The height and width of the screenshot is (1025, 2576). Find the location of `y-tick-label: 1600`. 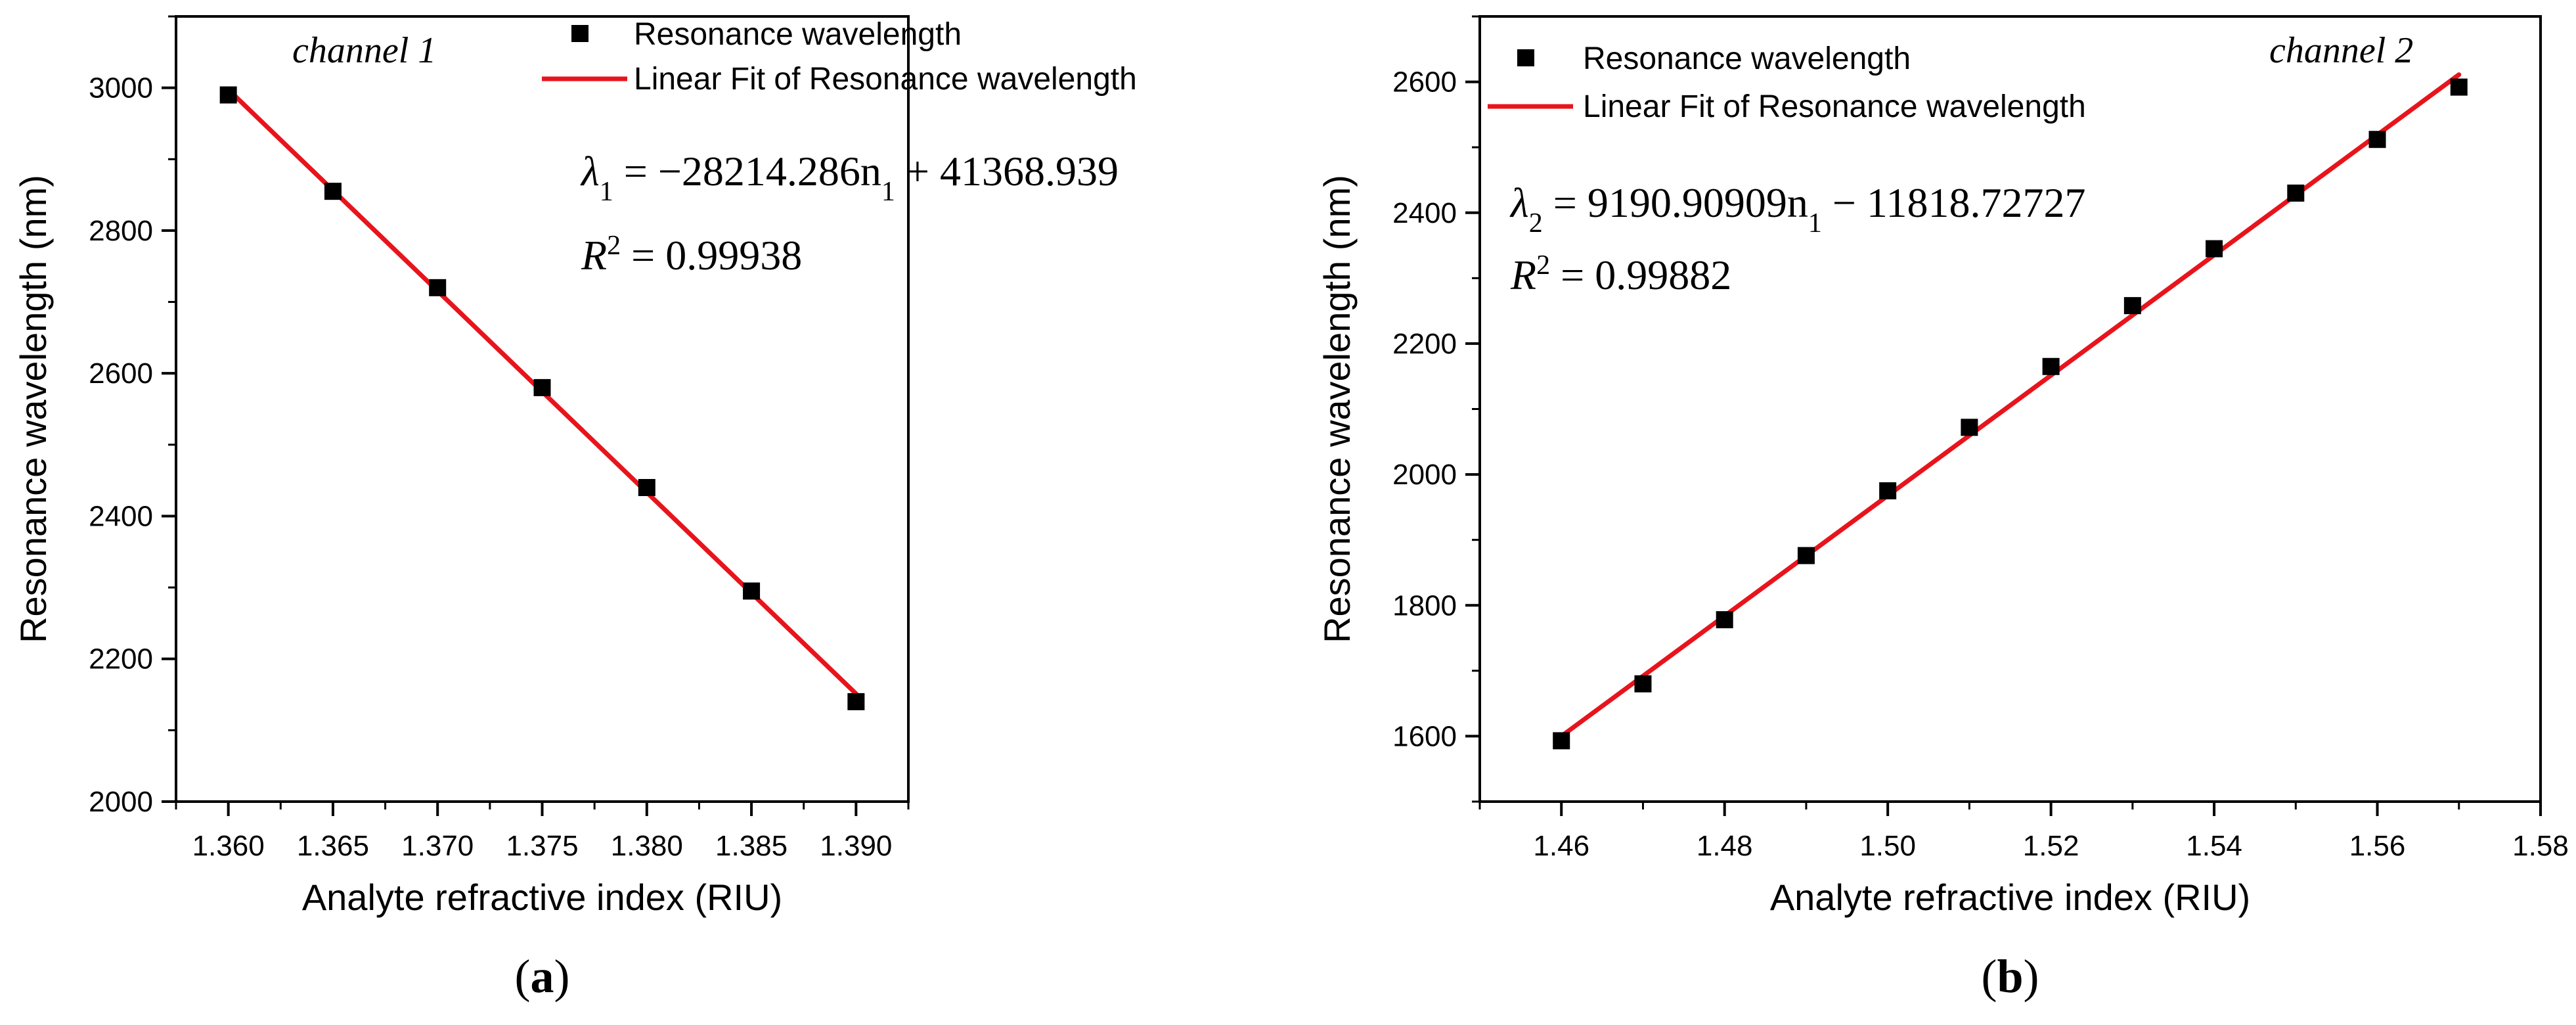

y-tick-label: 1600 is located at coordinates (1424, 736).